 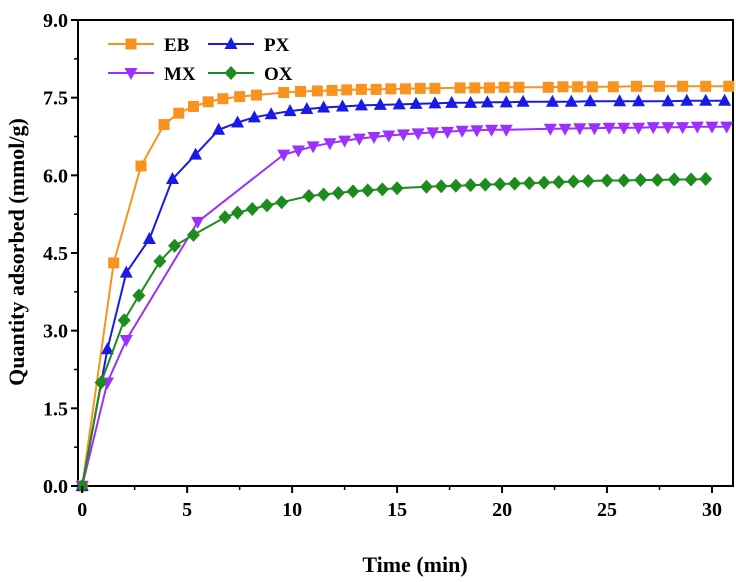 What do you see at coordinates (55, 176) in the screenshot?
I see `y-tick-label: 6.0` at bounding box center [55, 176].